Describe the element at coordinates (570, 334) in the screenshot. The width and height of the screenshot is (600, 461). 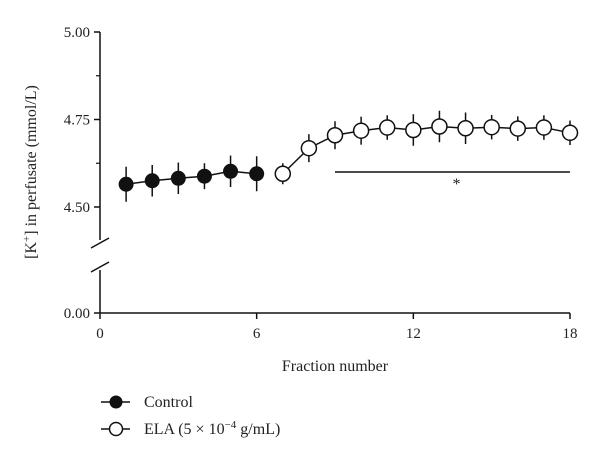
I see `x-tick-label: 18` at that location.